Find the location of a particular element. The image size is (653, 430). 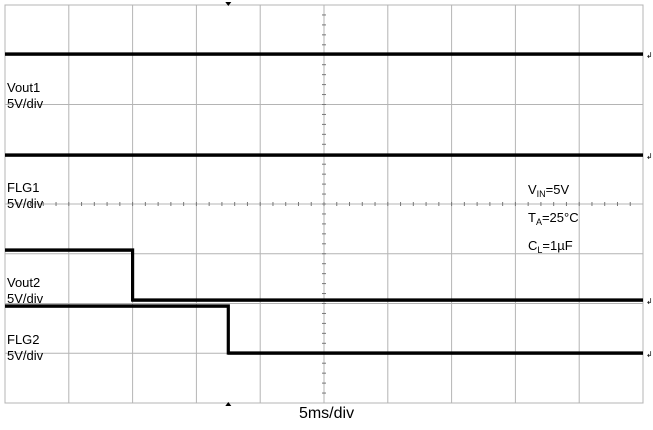

vout2-scale: 5V/div is located at coordinates (25, 298).